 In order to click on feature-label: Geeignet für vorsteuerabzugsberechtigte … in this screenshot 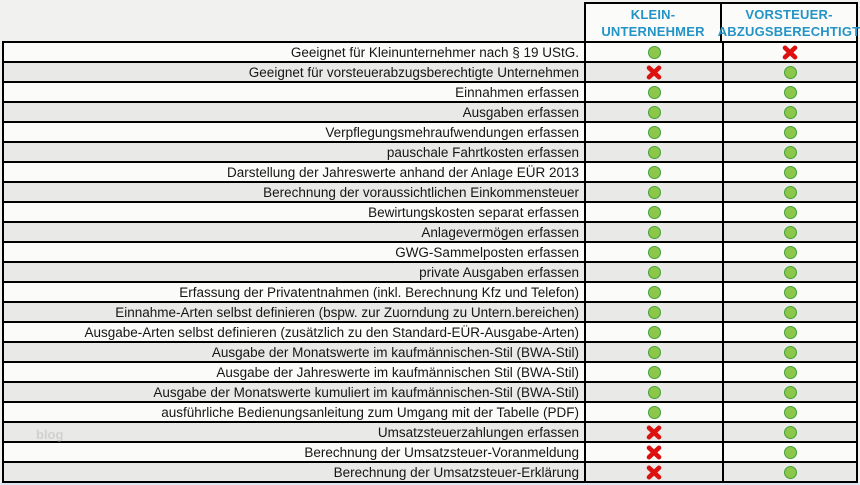, I will do `click(293, 72)`.